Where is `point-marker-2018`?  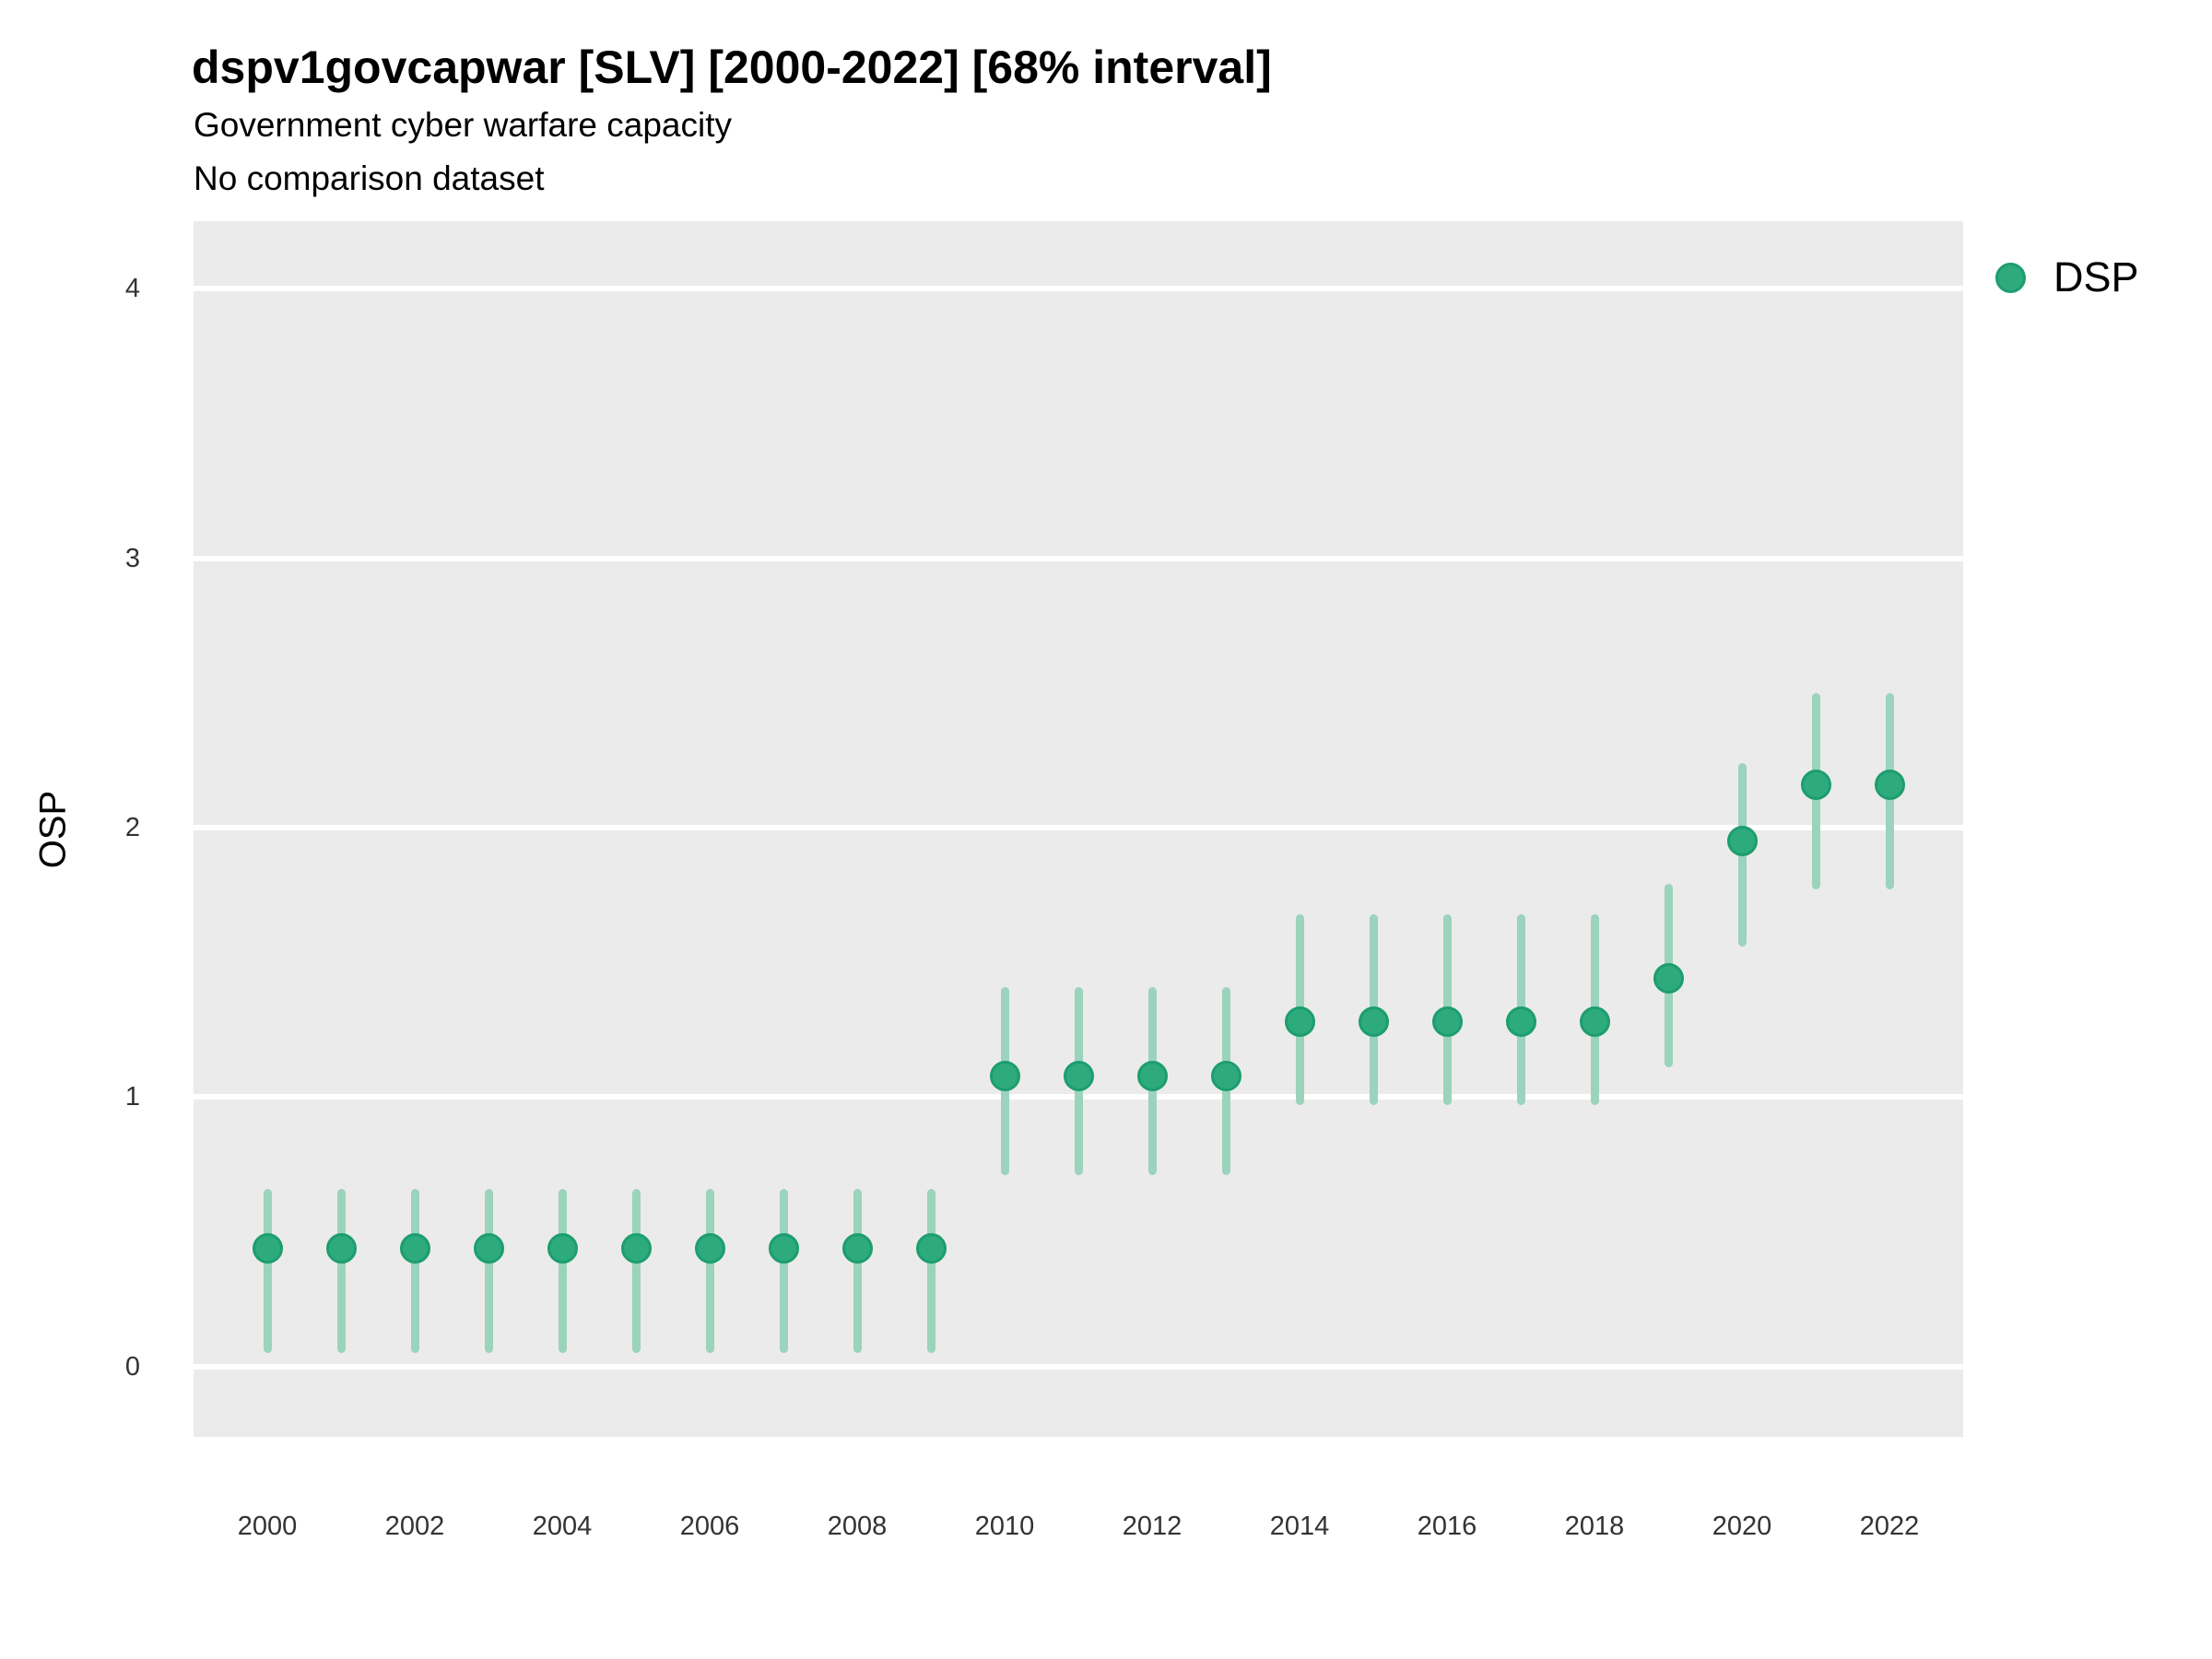 point-marker-2018 is located at coordinates (1594, 1022).